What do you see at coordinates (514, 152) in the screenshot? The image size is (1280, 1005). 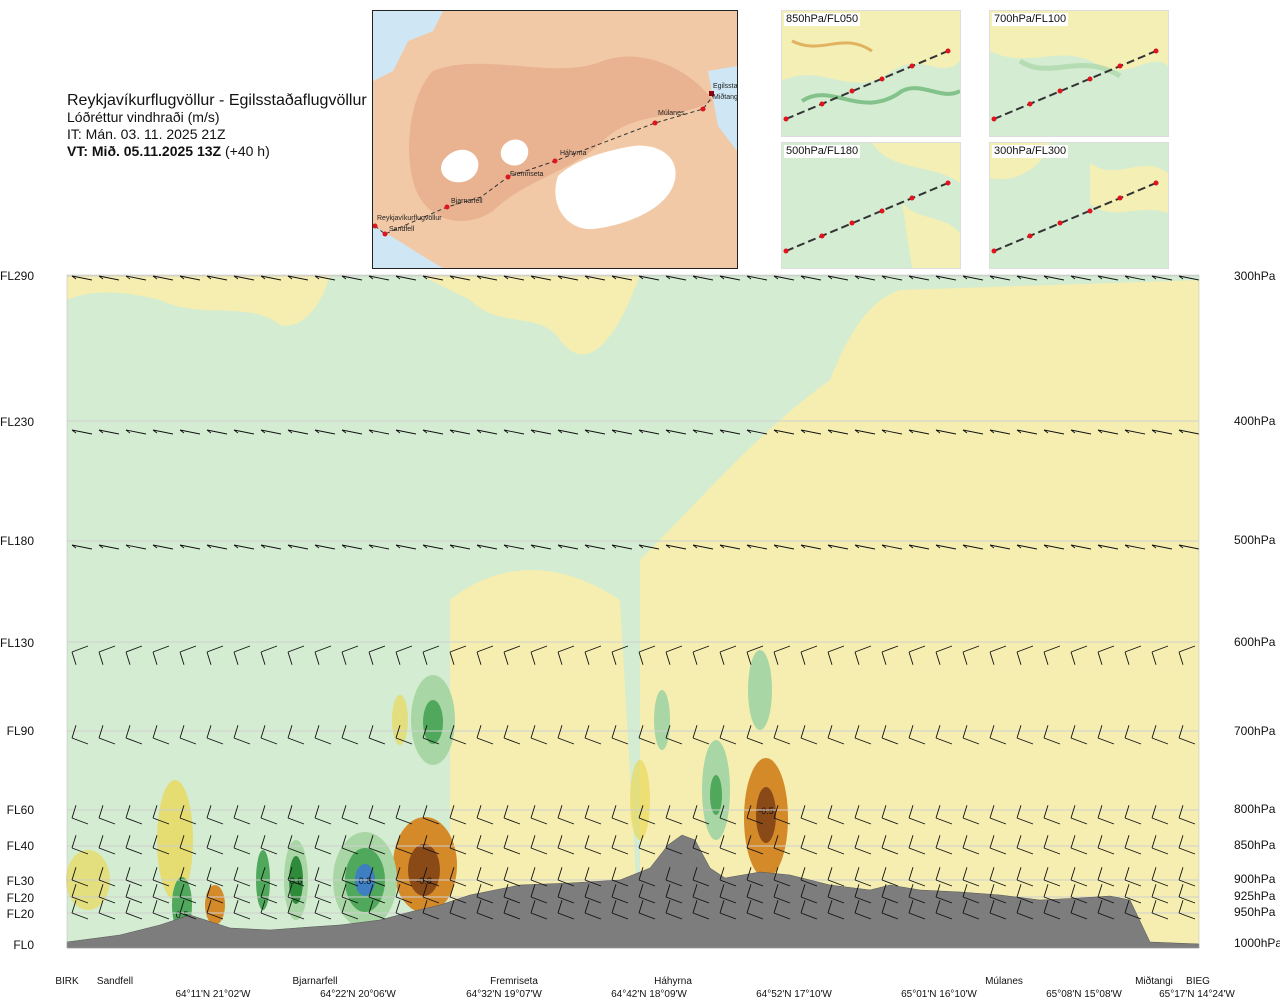 I see `glacier-hofsjokull` at bounding box center [514, 152].